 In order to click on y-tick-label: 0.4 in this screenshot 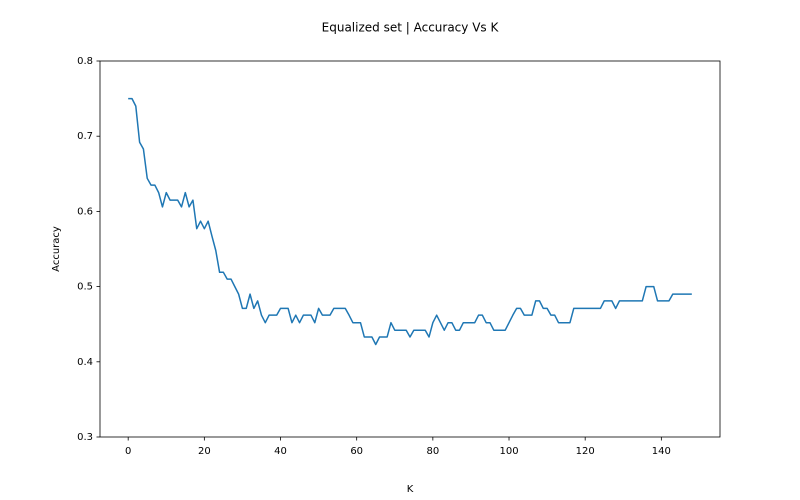, I will do `click(85, 362)`.